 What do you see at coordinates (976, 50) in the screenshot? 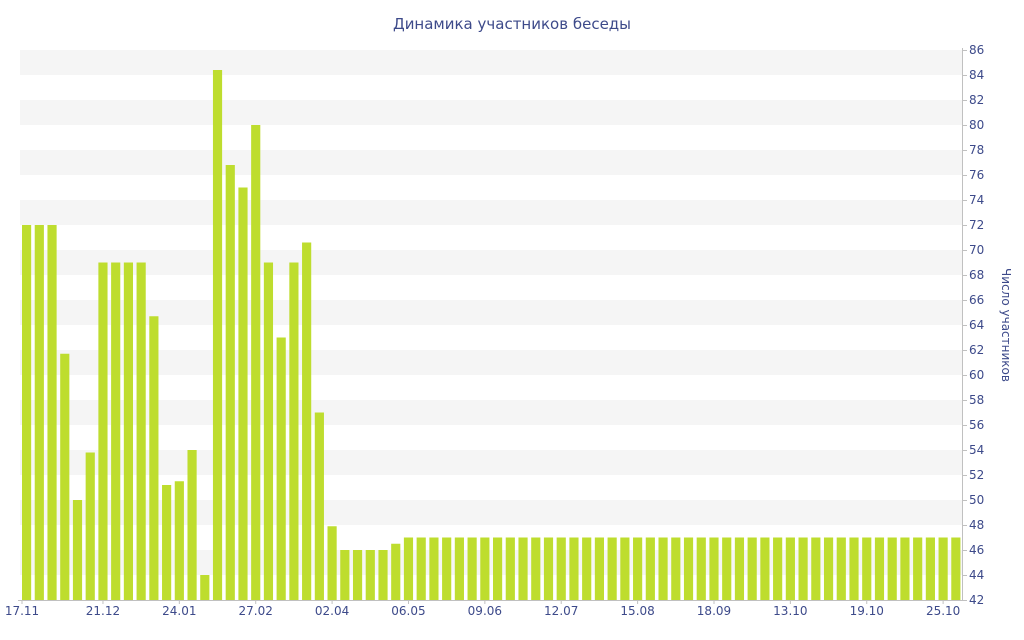
I see `y-tick-label: 86` at bounding box center [976, 50].